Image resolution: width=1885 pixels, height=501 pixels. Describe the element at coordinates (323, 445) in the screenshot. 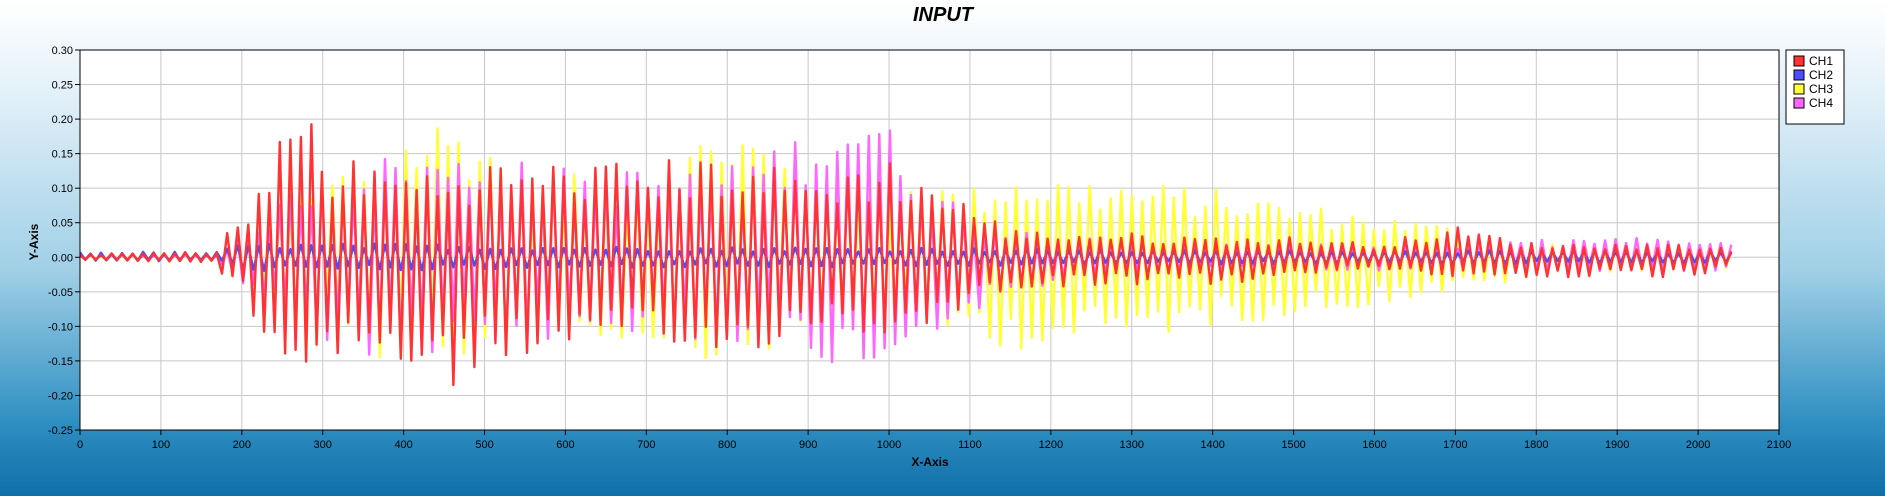

I see `x-tick-label: 300` at that location.